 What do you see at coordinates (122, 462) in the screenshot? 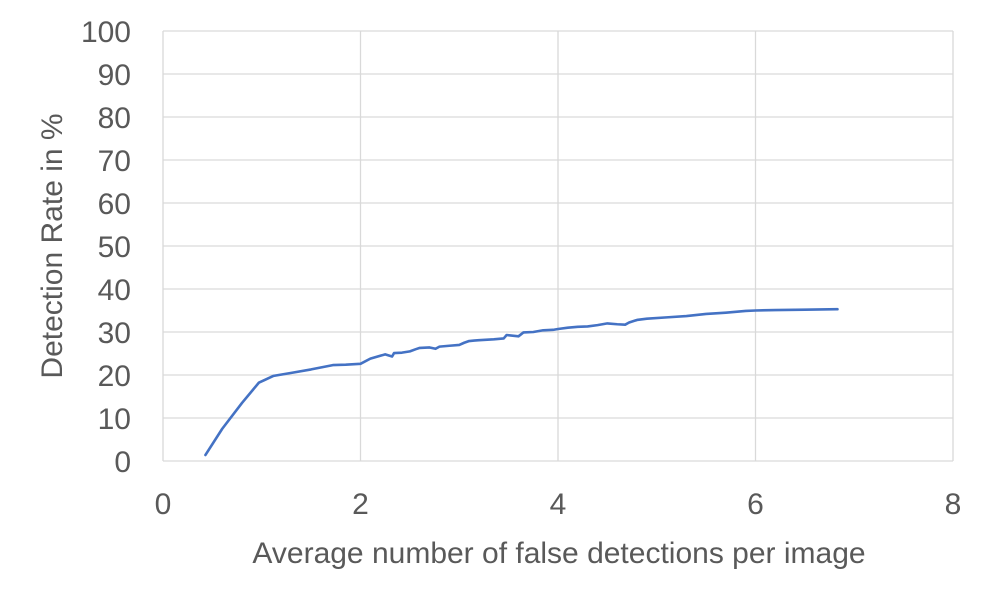
I see `y-tick-label: 0` at bounding box center [122, 462].